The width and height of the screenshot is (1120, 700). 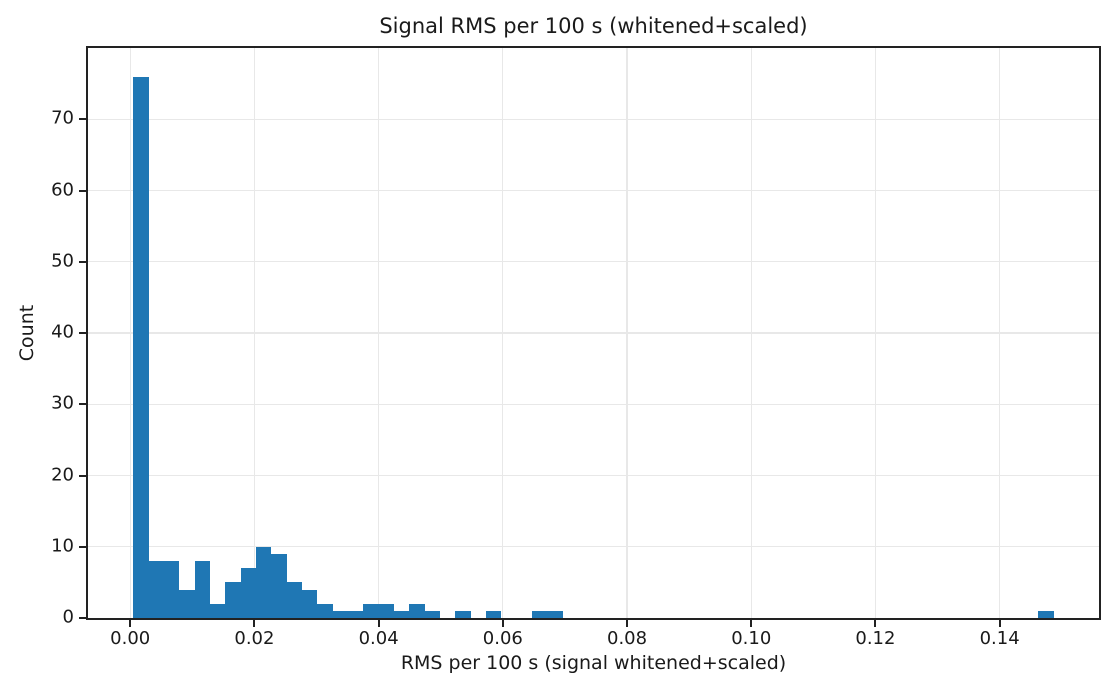 What do you see at coordinates (27, 333) in the screenshot?
I see `y-axis-label: Count` at bounding box center [27, 333].